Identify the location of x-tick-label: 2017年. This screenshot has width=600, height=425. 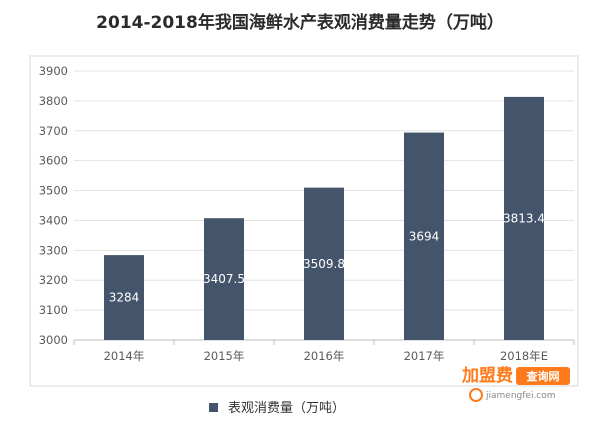
(424, 356).